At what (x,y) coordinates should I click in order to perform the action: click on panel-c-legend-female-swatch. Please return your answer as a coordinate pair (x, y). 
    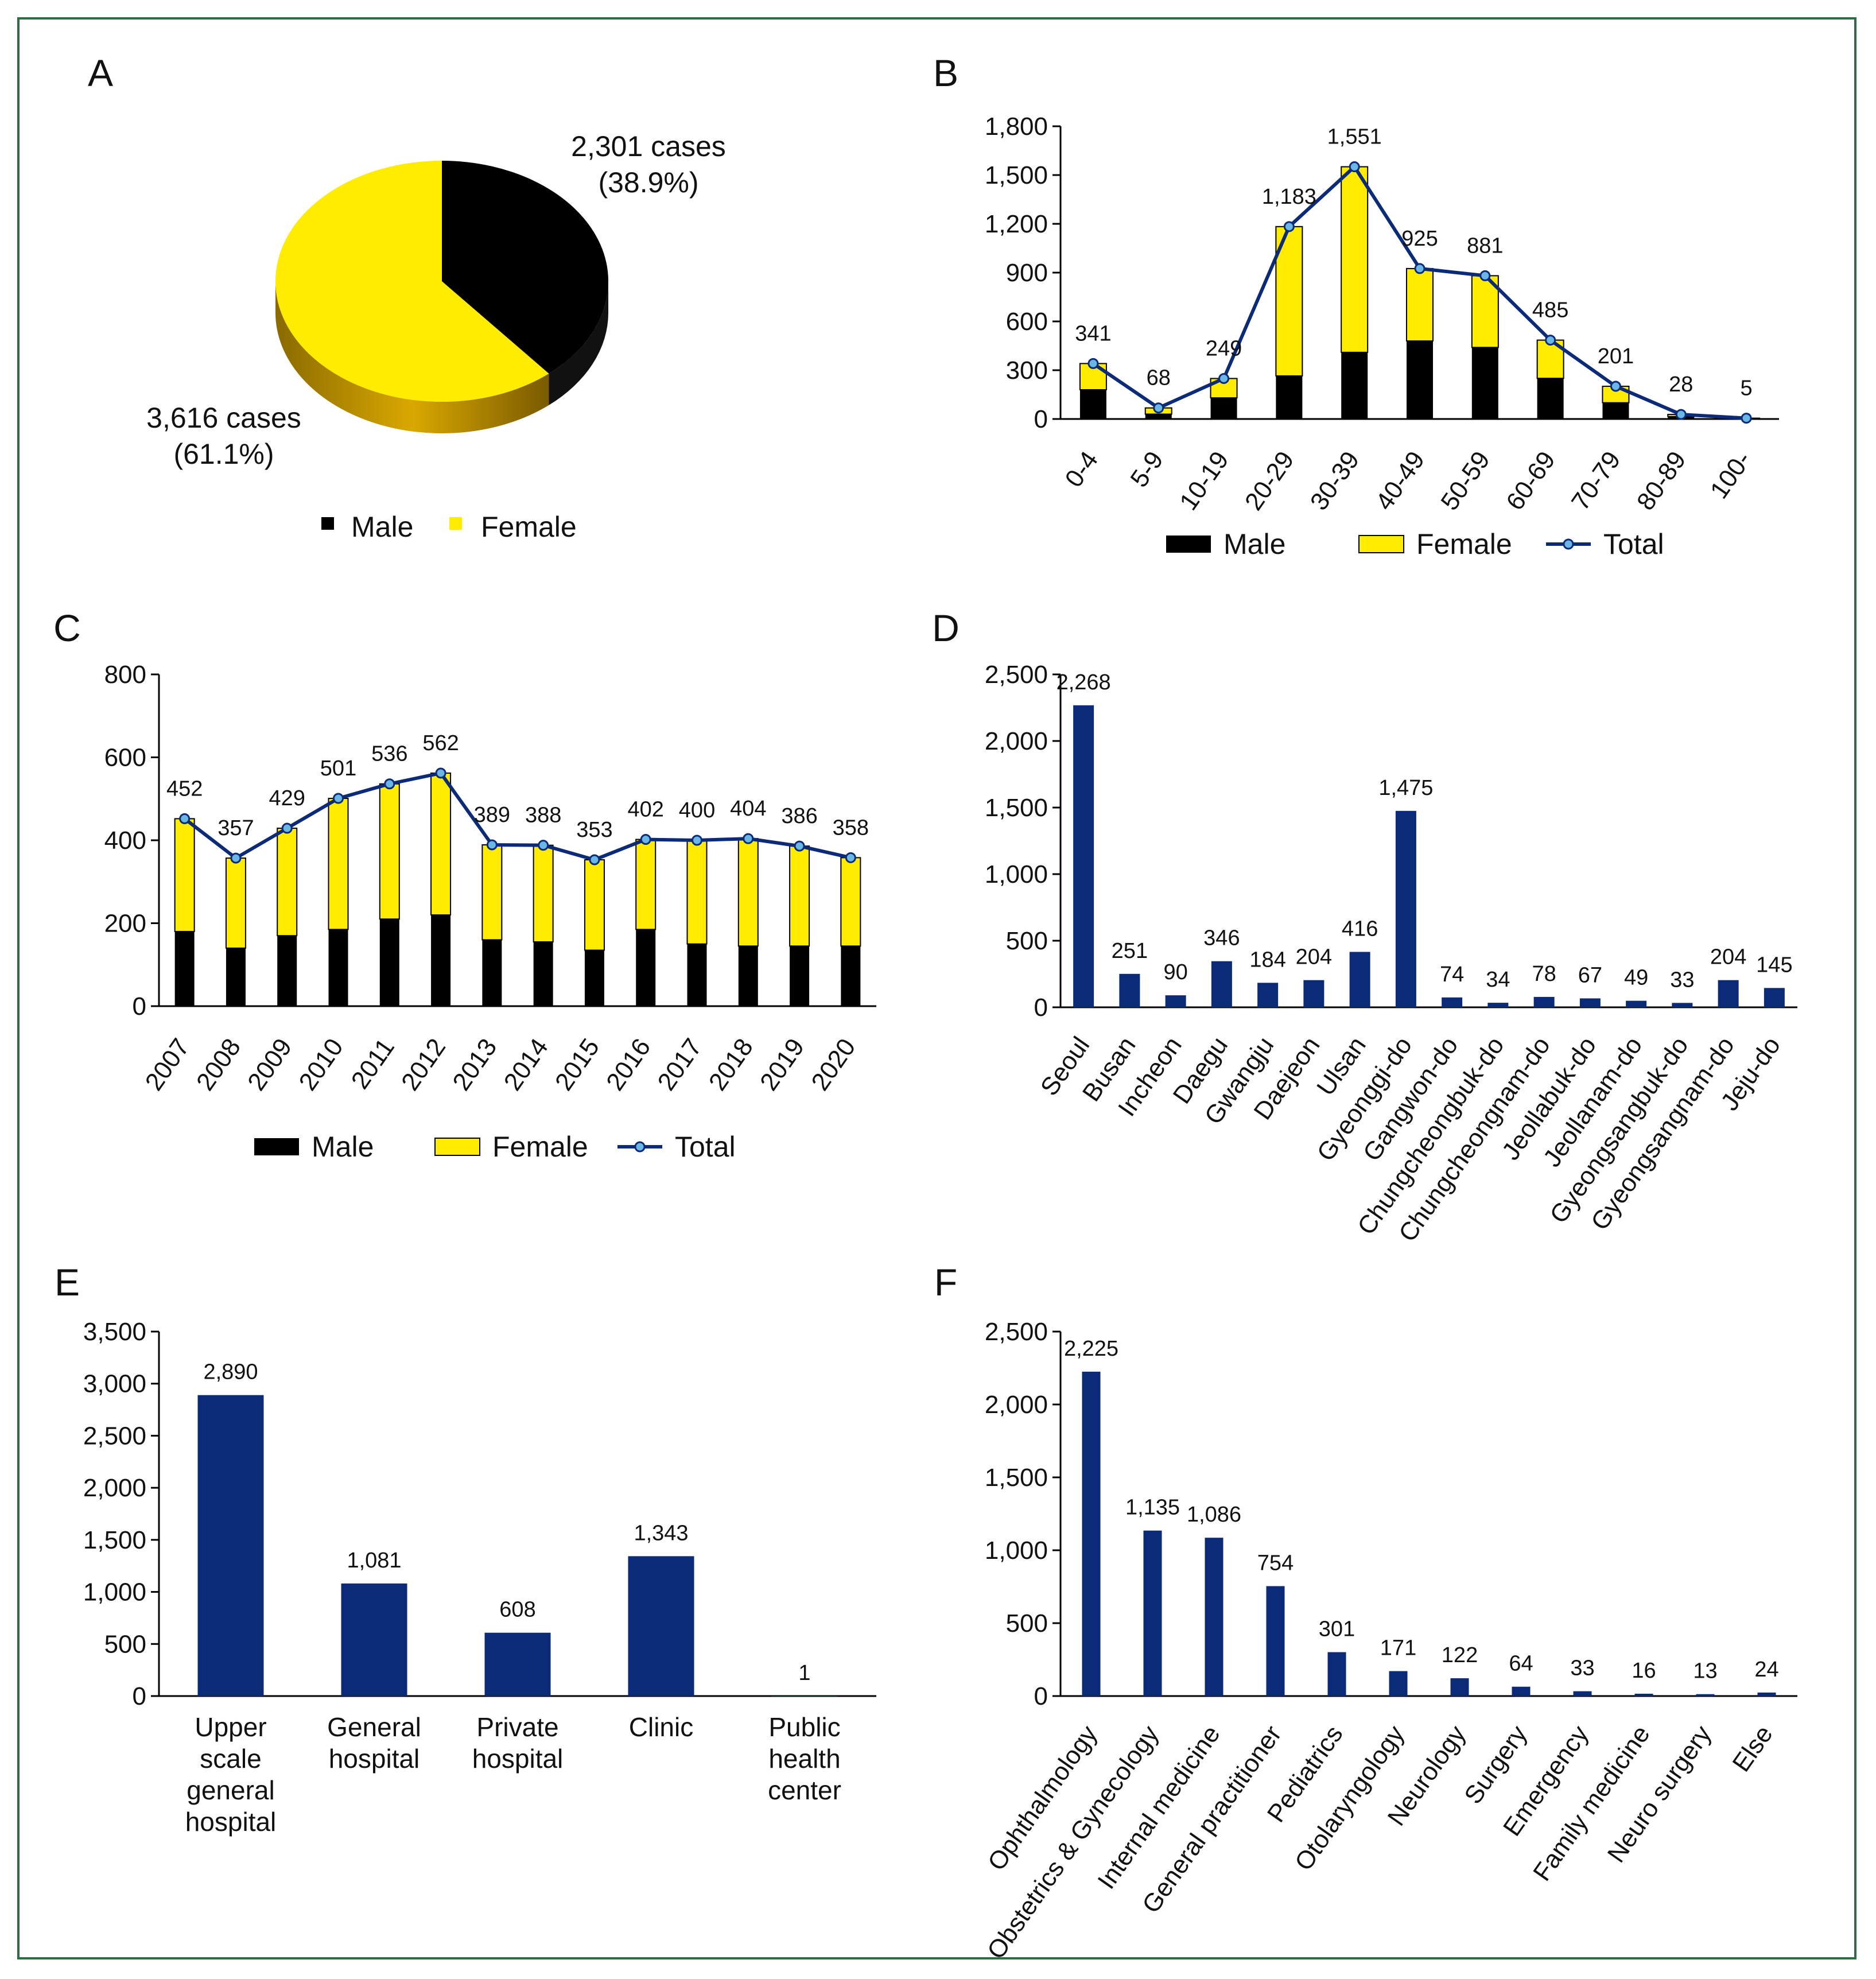
    Looking at the image, I should click on (457, 1147).